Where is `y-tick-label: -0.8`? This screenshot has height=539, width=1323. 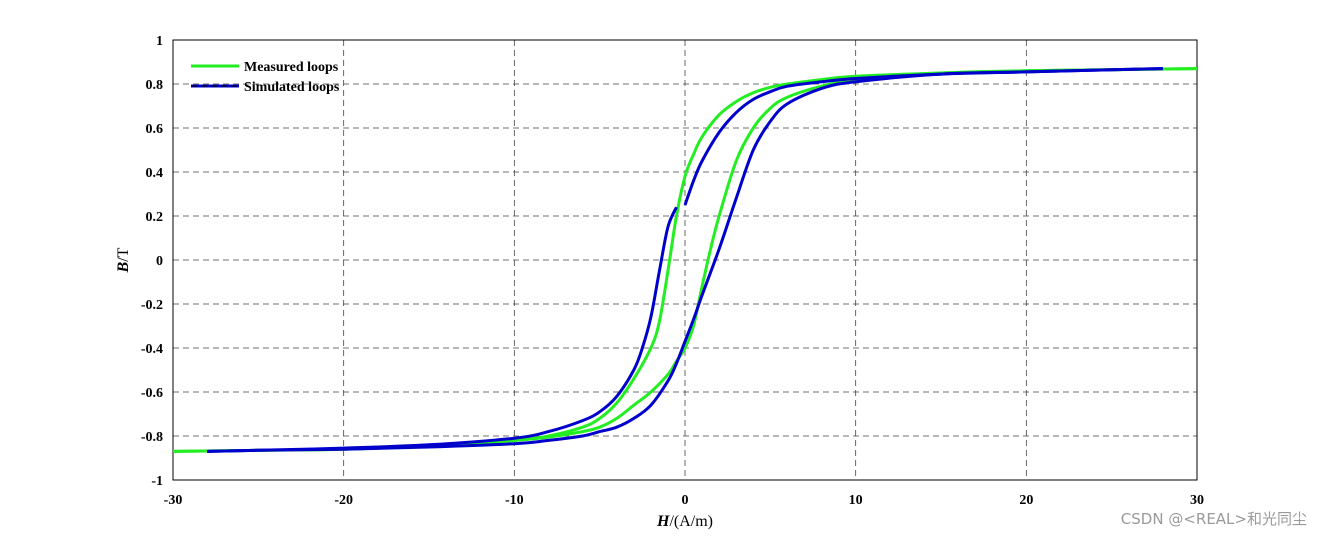 y-tick-label: -0.8 is located at coordinates (152, 437).